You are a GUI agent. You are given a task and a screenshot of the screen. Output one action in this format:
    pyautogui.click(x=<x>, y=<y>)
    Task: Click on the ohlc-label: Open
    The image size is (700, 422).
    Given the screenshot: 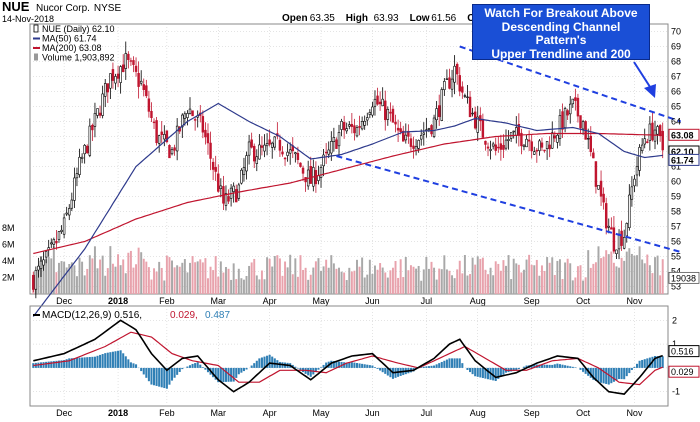 What is the action you would take?
    pyautogui.click(x=295, y=18)
    